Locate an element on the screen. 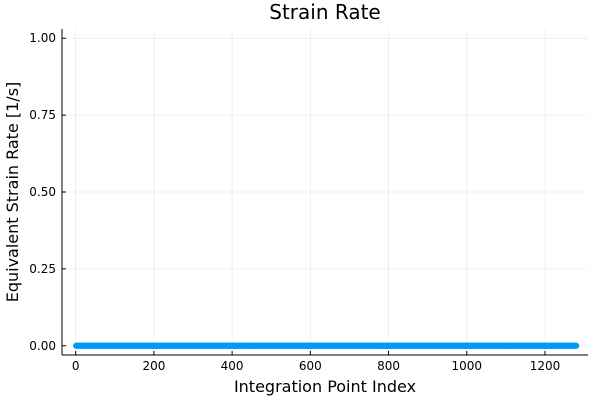 This screenshot has height=400, width=600. x-ticks: 0 200 400 600 800 1000 1200 is located at coordinates (316, 362).